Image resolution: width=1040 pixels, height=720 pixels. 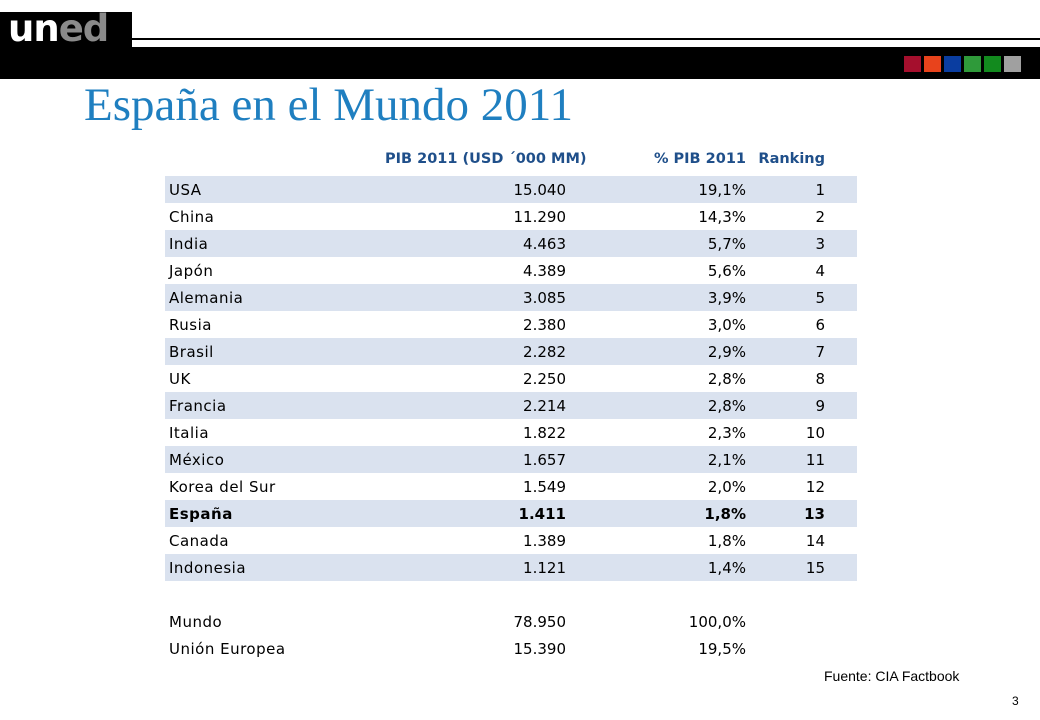 What do you see at coordinates (180, 378) in the screenshot?
I see `country-cell: UK` at bounding box center [180, 378].